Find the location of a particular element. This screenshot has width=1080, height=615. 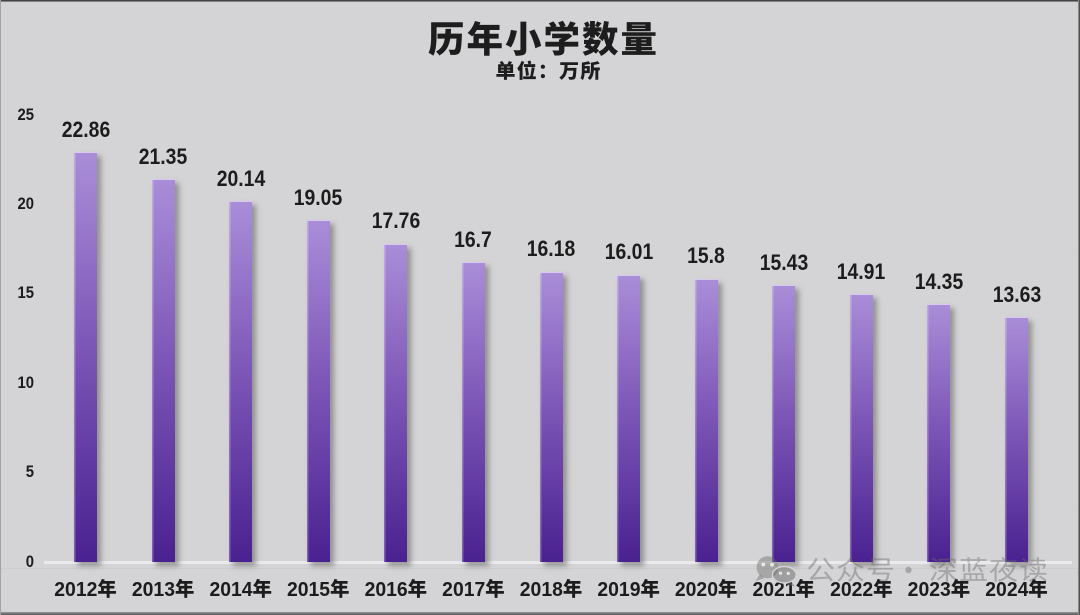

svg-text: 2014 is located at coordinates (230, 590).